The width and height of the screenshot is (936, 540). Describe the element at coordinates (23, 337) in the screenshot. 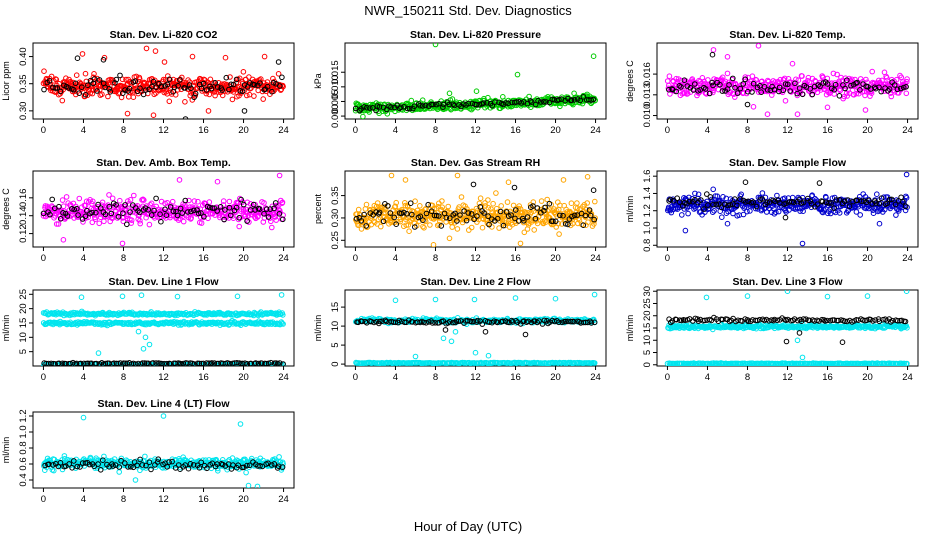

I see `y-tick-label: 10` at that location.